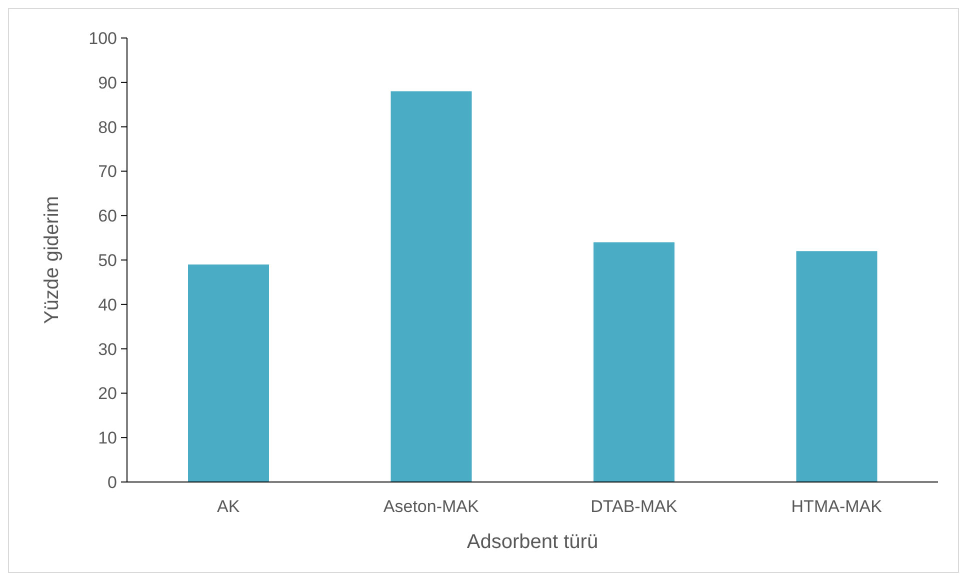 The image size is (967, 581). What do you see at coordinates (107, 438) in the screenshot?
I see `y-tick-label: 10` at bounding box center [107, 438].